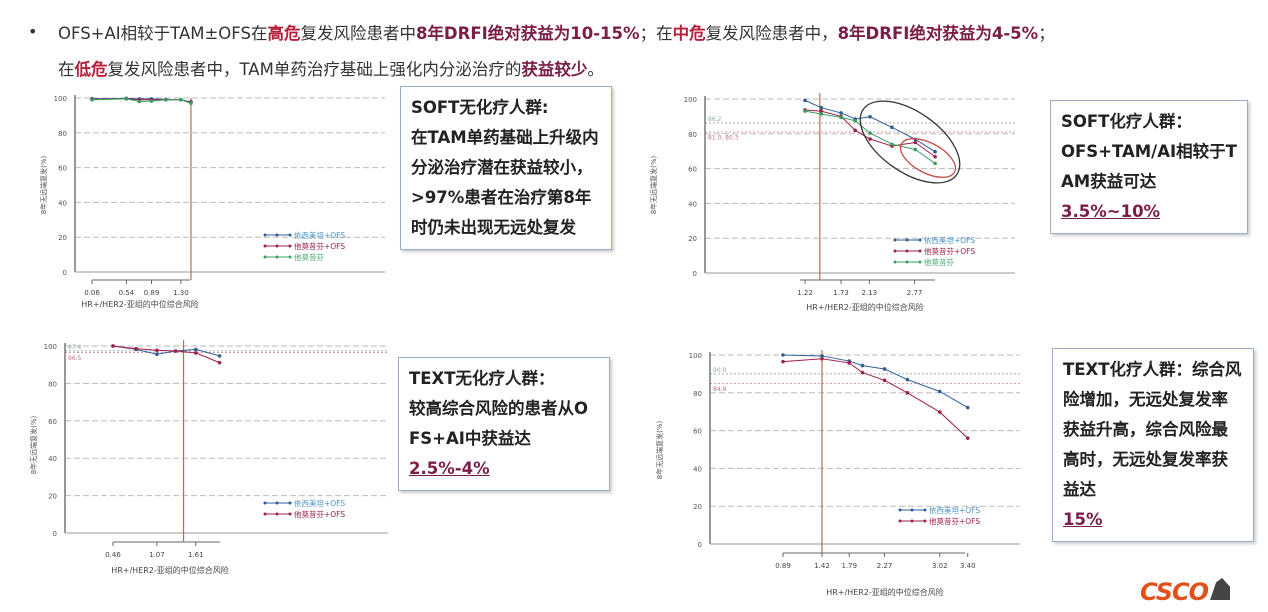 The height and width of the screenshot is (612, 1268). Describe the element at coordinates (805, 293) in the screenshot. I see `x-tick-label: 1.22` at that location.